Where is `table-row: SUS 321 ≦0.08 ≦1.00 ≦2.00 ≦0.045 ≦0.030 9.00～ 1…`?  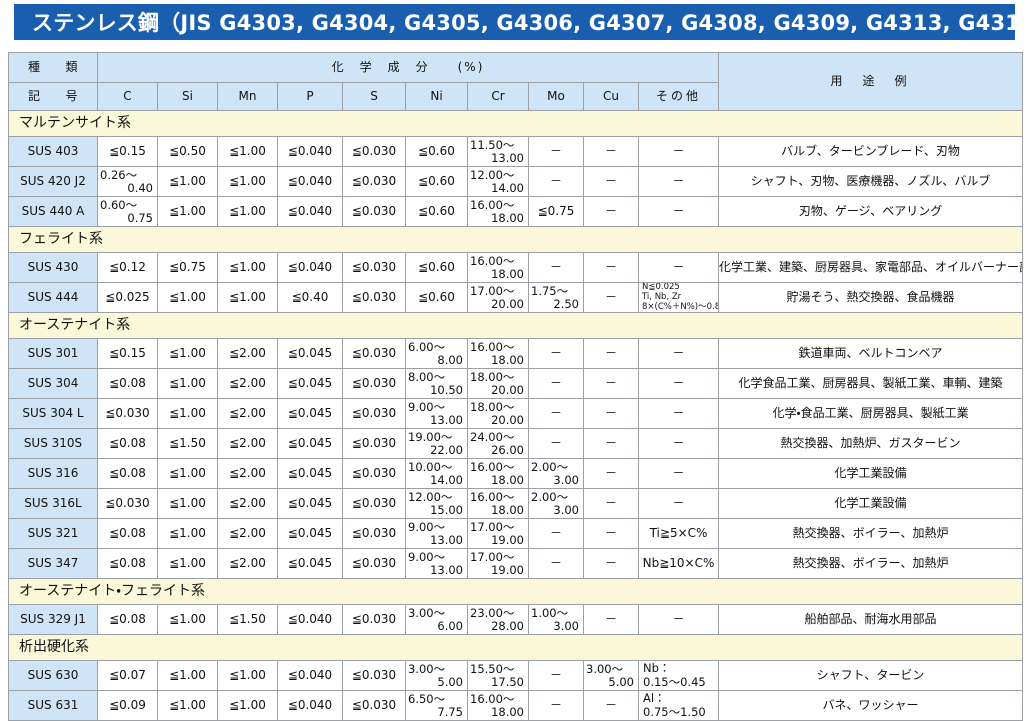 table-row: SUS 321 ≦0.08 ≦1.00 ≦2.00 ≦0.045 ≦0.030 9.00～ 1… is located at coordinates (516, 534).